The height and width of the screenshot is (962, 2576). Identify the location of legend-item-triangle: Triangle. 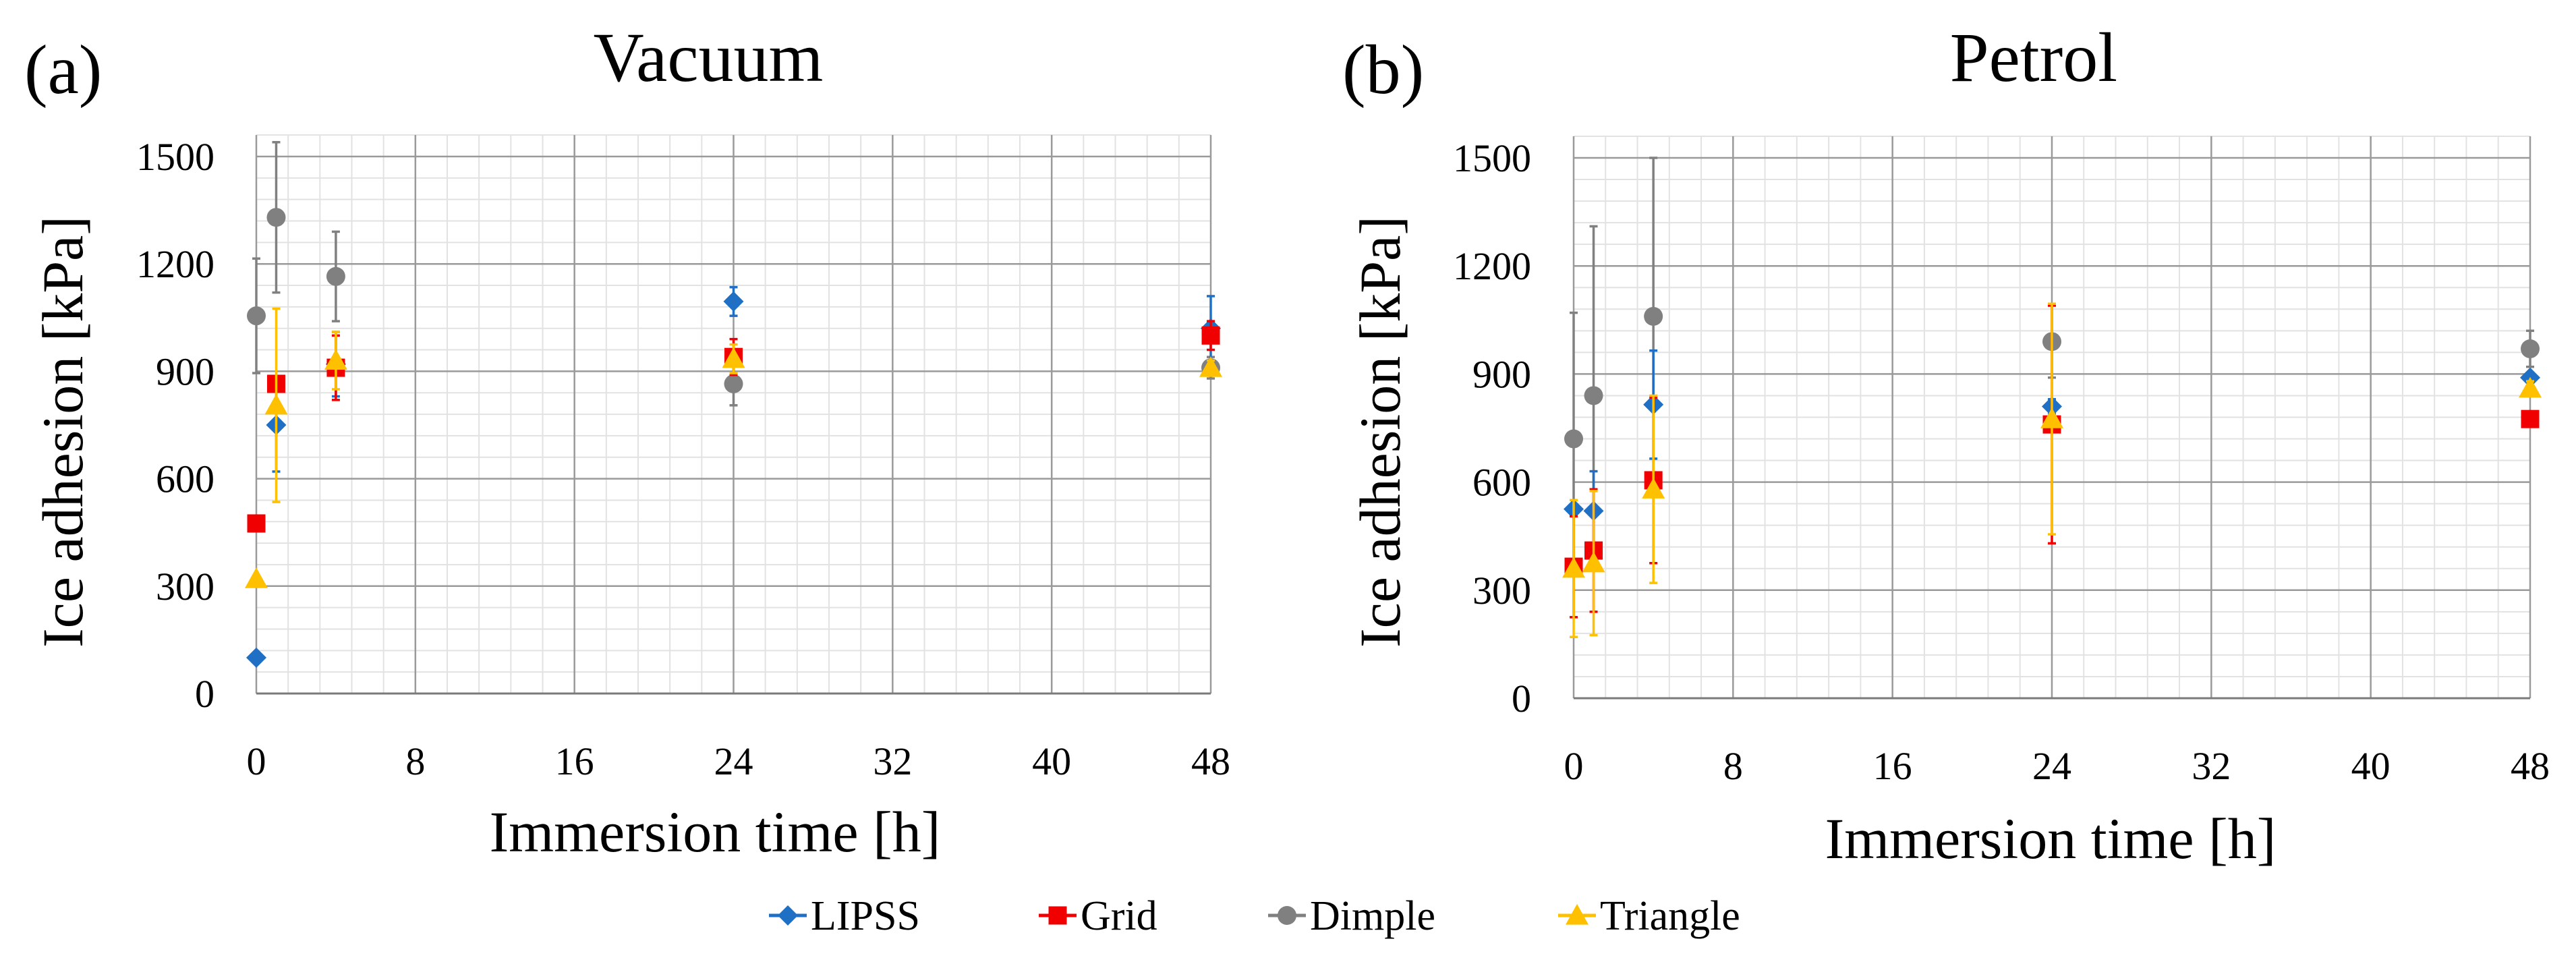
(1649, 916).